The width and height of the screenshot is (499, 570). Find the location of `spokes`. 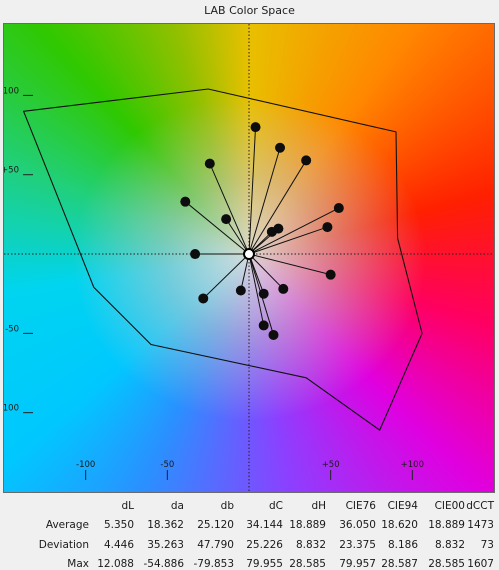

spokes is located at coordinates (262, 231).